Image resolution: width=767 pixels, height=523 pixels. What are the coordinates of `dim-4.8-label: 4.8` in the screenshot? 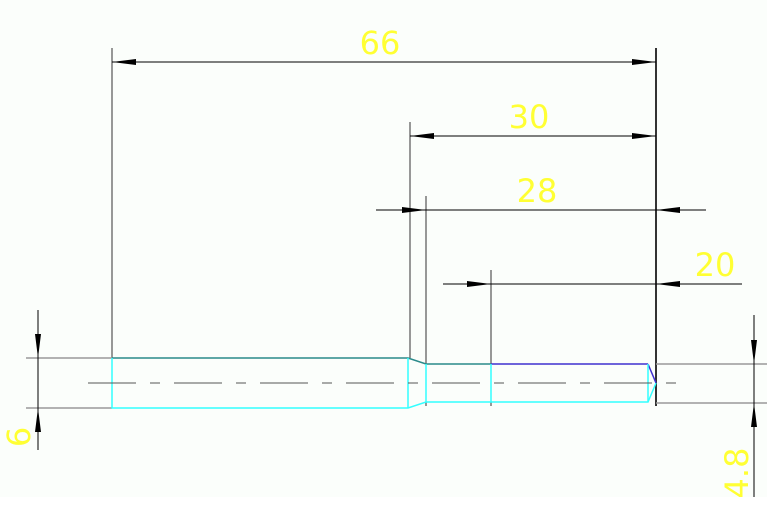 It's located at (737, 473).